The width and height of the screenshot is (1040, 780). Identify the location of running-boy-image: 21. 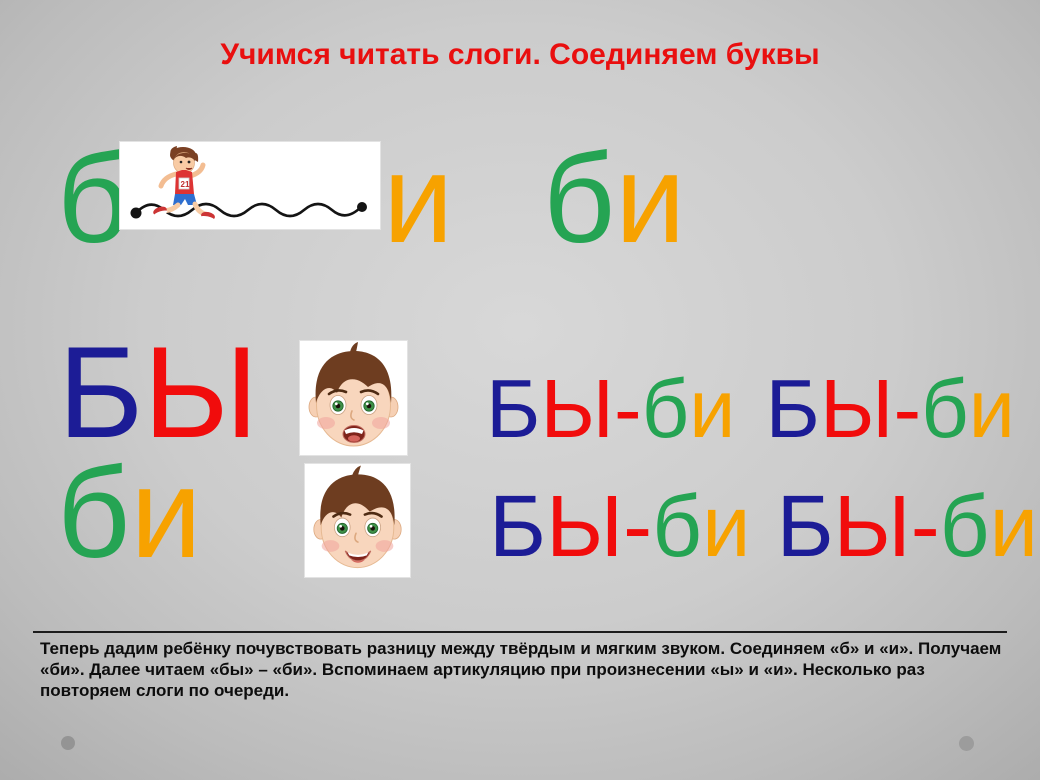
(250, 185).